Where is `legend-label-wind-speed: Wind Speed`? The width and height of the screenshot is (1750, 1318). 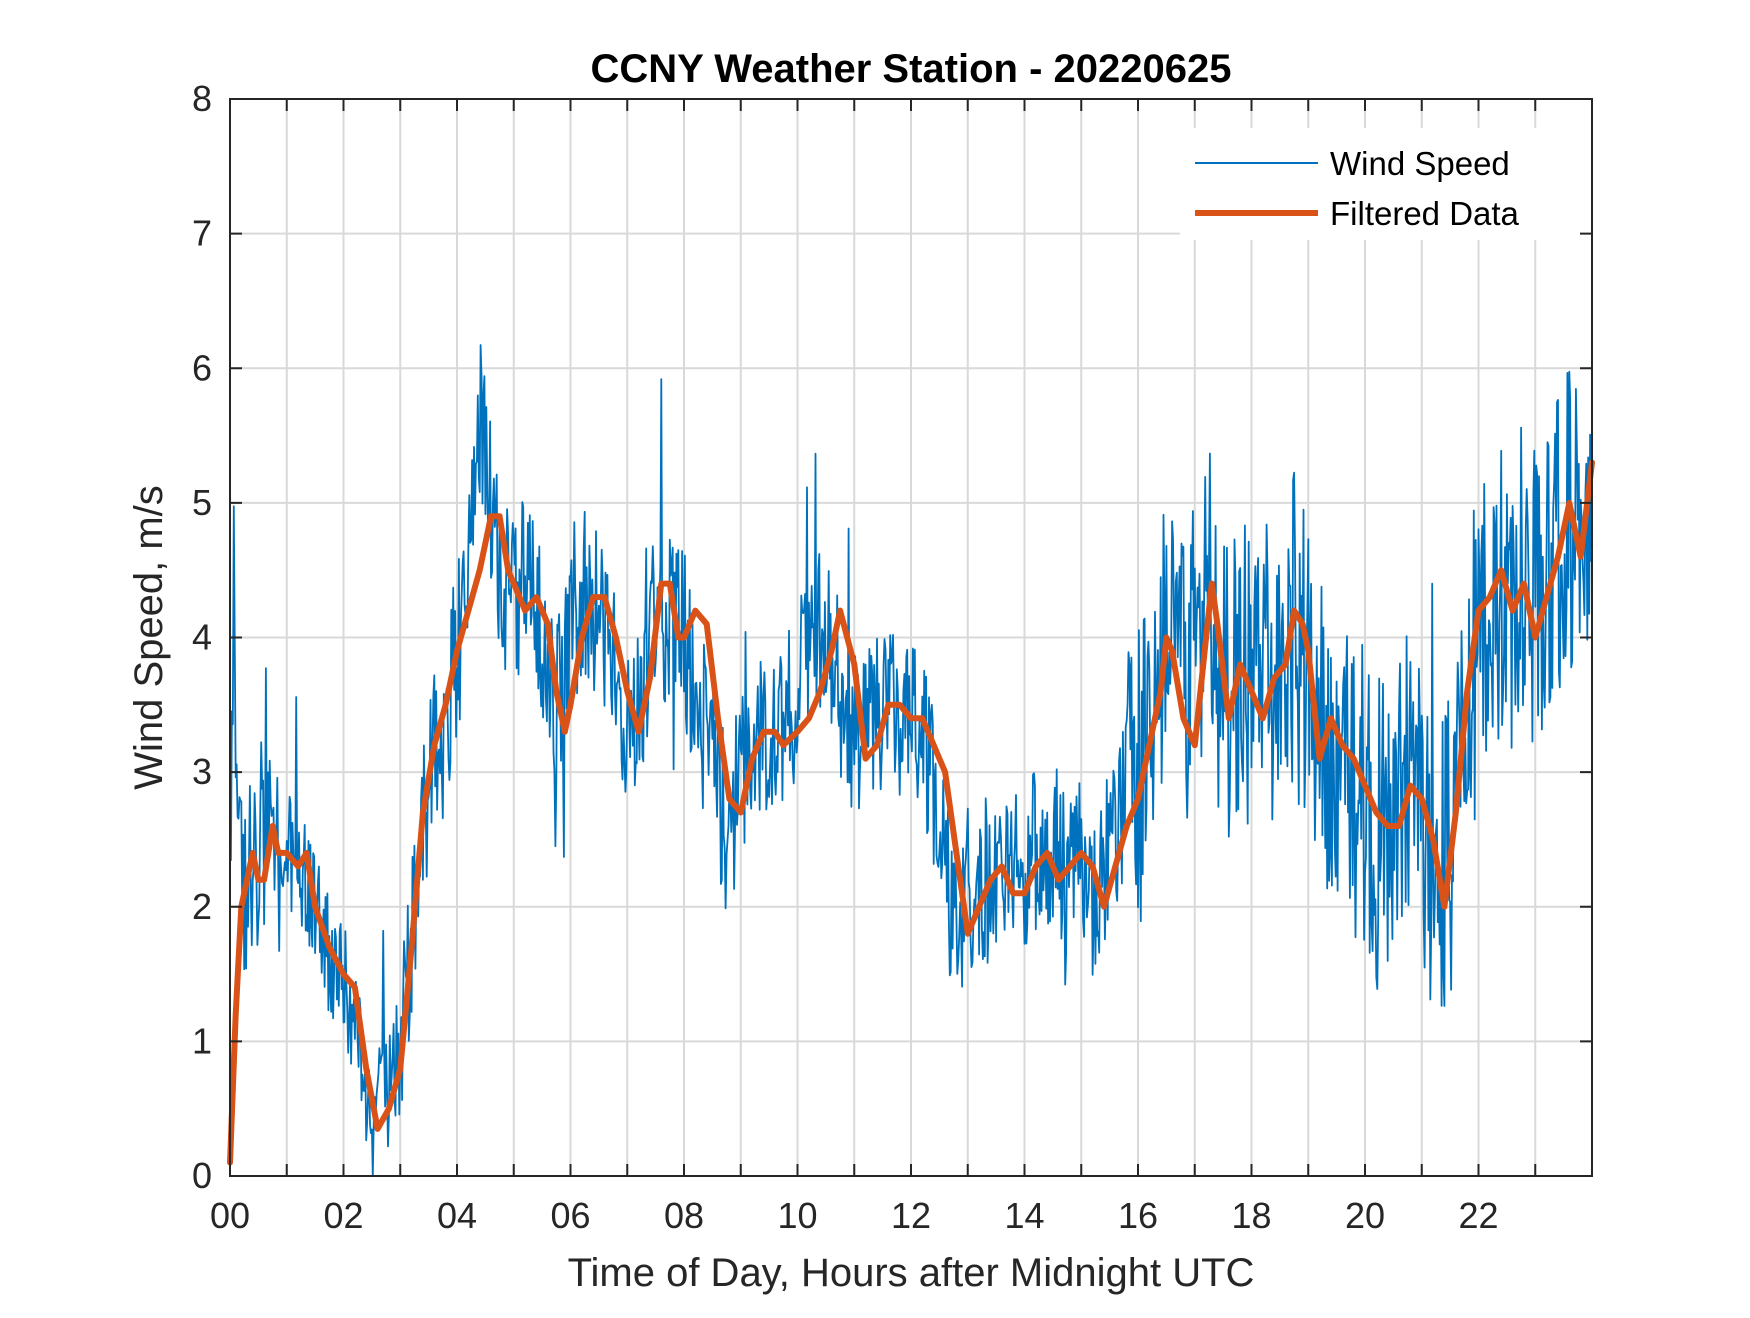
legend-label-wind-speed: Wind Speed is located at coordinates (1420, 163).